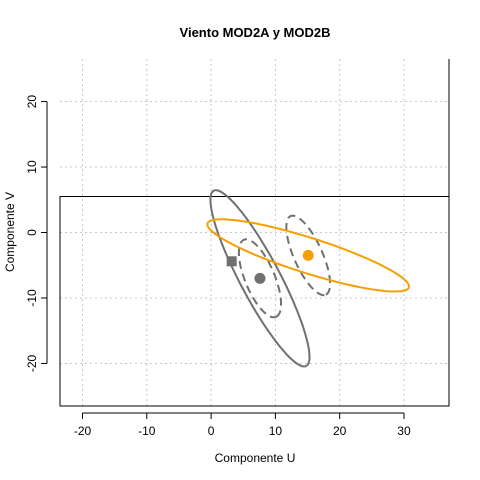  Describe the element at coordinates (255, 32) in the screenshot. I see `chart-title: Viento MOD2A y MOD2B` at that location.